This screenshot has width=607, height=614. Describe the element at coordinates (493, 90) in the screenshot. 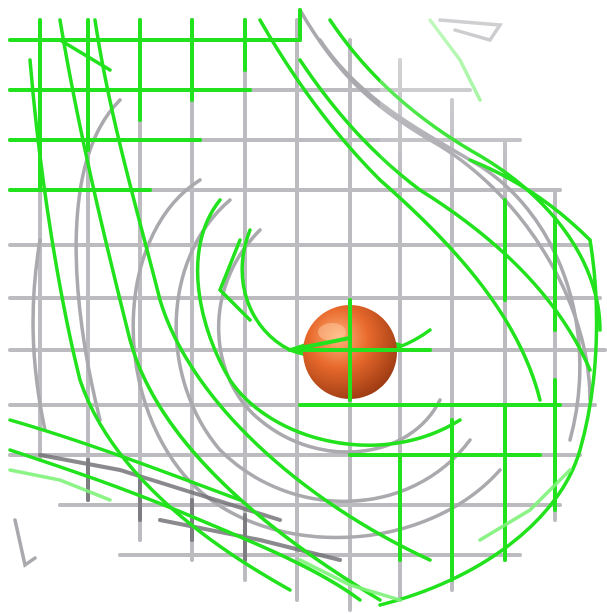

I see `depth-fog` at that location.